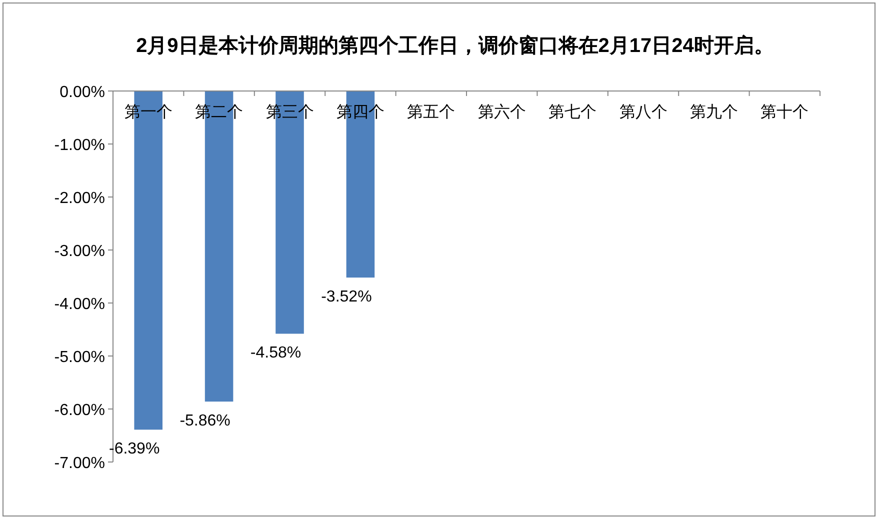 This screenshot has height=521, width=880. What do you see at coordinates (79, 410) in the screenshot?
I see `y-tick-label: -6.00%` at bounding box center [79, 410].